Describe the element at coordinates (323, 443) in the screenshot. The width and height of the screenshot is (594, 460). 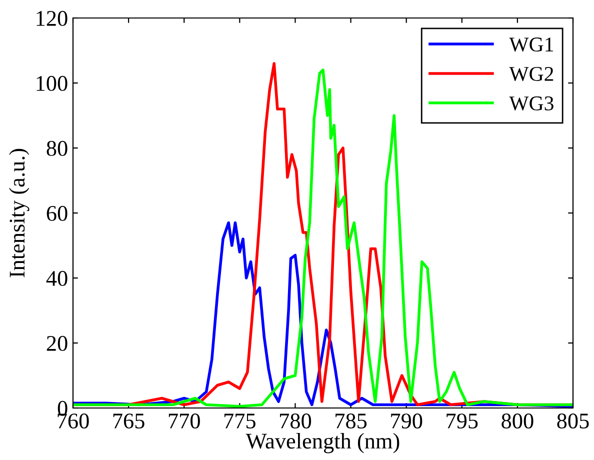
I see `x-axis-title: Wavelength (nm)` at that location.